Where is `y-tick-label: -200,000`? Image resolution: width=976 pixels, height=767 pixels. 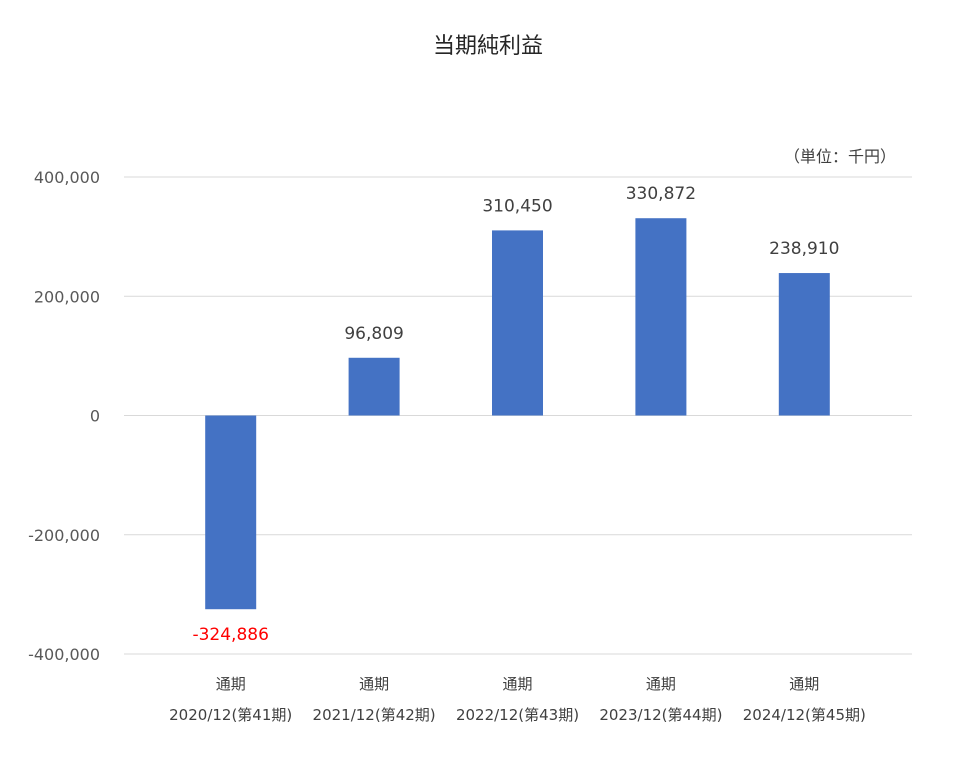
y-tick-label: -200,000 is located at coordinates (64, 535).